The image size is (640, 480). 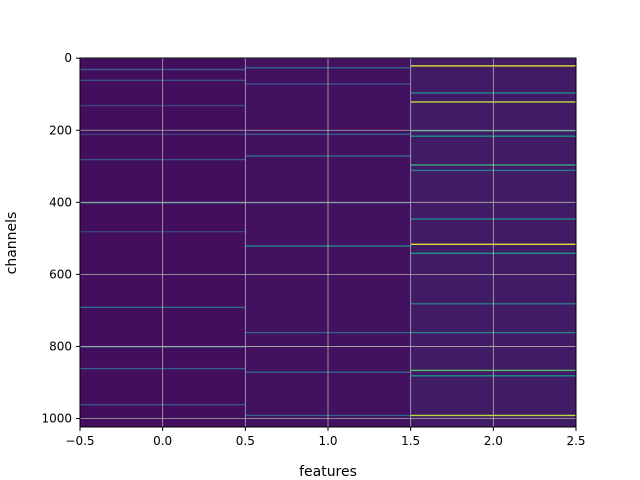 I want to click on x-axis-label: features, so click(x=328, y=472).